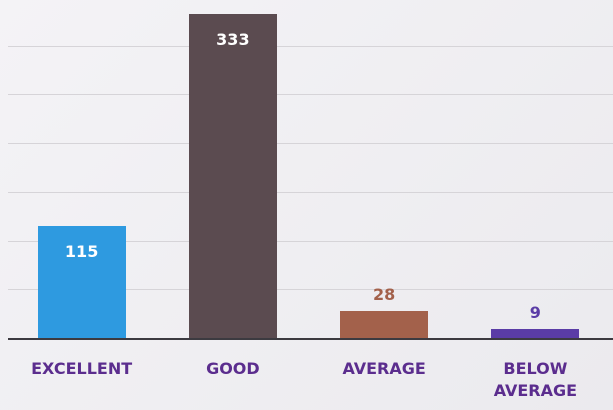  What do you see at coordinates (535, 313) in the screenshot?
I see `data-label: 9` at bounding box center [535, 313].